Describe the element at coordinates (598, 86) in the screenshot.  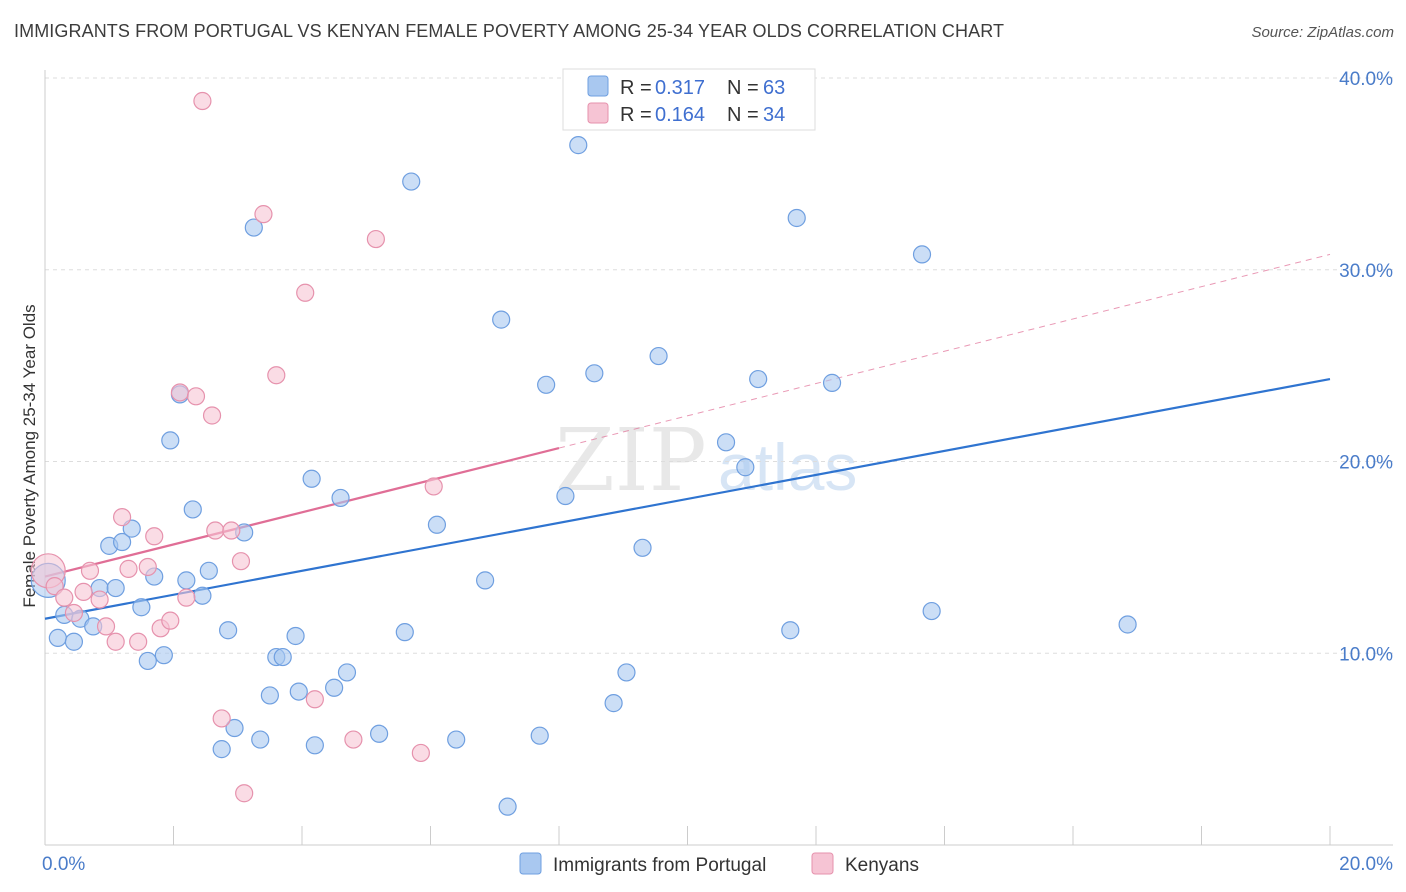
I see `legend-swatch-blue` at that location.